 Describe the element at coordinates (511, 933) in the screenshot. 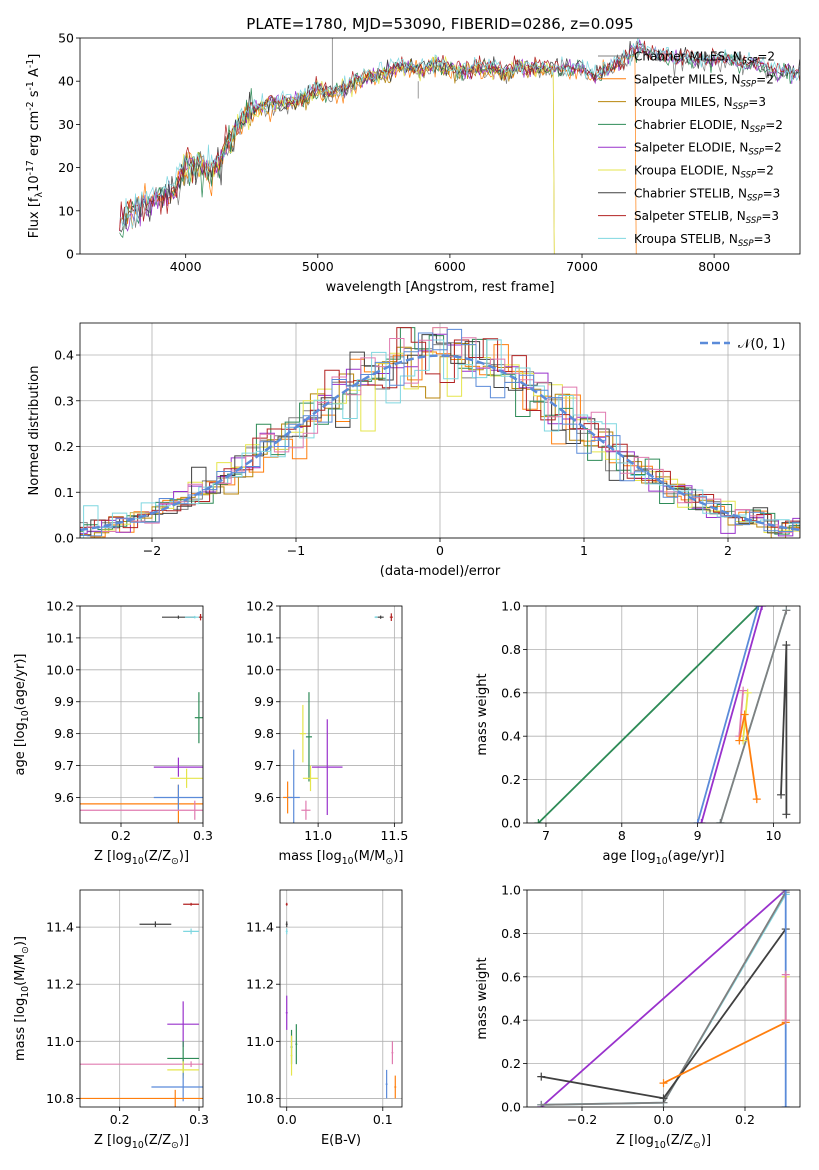

I see `mass-weight-vs-Z-ytick-label: 0.8` at that location.